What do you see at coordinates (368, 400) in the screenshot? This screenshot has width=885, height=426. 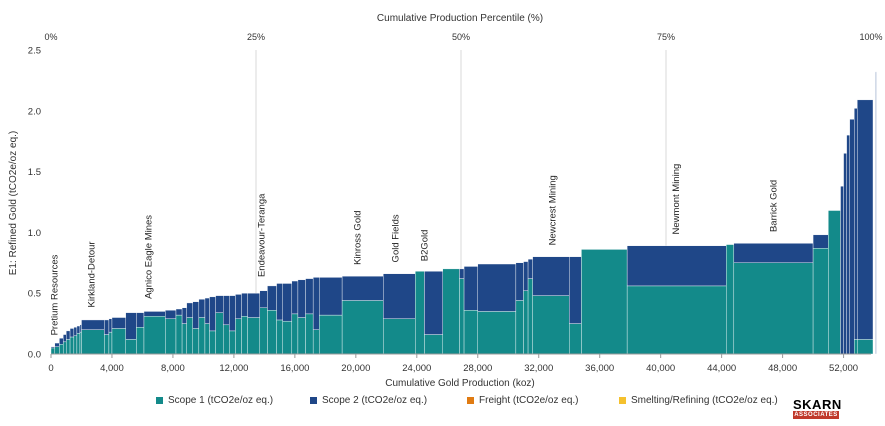 I see `legend-item-scope2: Scope 2 (tCO2e/oz eq.)` at bounding box center [368, 400].